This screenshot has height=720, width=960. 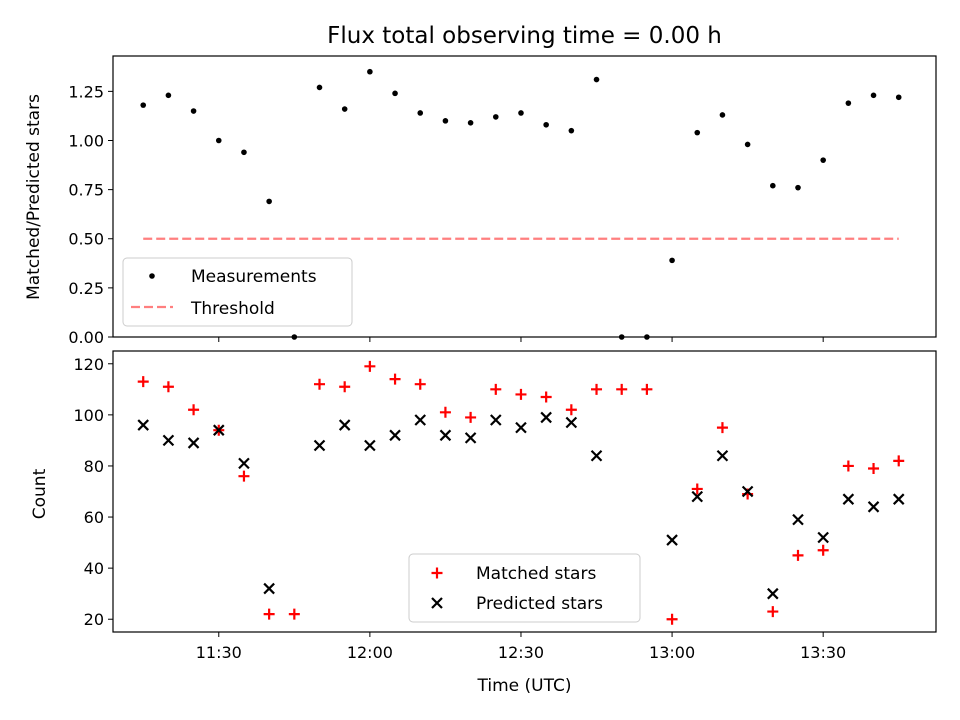 What do you see at coordinates (524, 686) in the screenshot?
I see `x-axis-label: Time (UTC)` at bounding box center [524, 686].